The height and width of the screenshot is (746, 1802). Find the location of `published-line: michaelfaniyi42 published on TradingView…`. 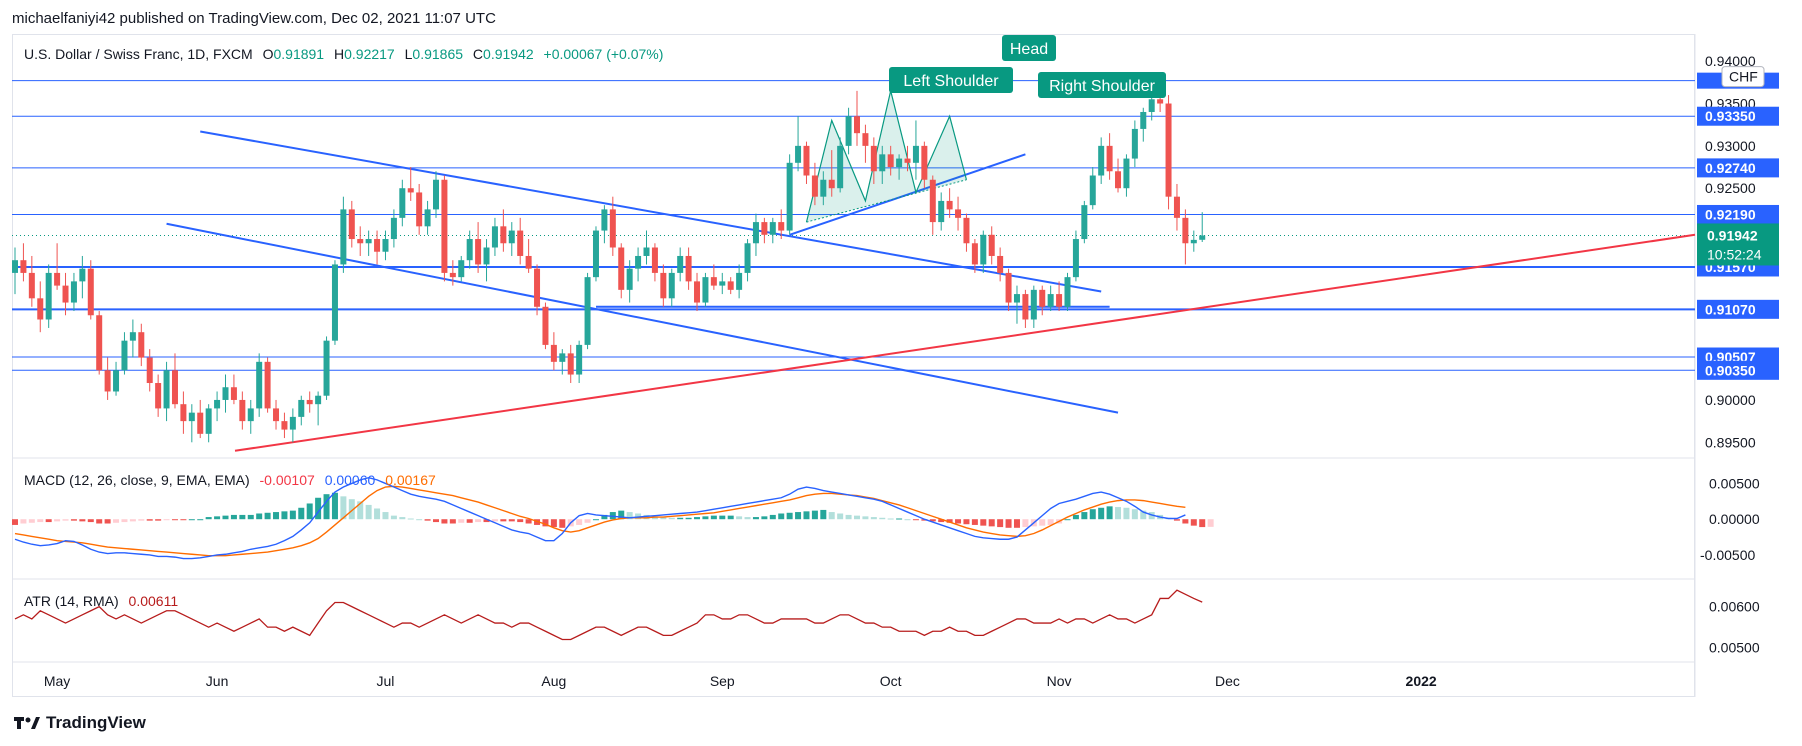

published-line: michaelfaniyi42 published on TradingView… is located at coordinates (254, 18).